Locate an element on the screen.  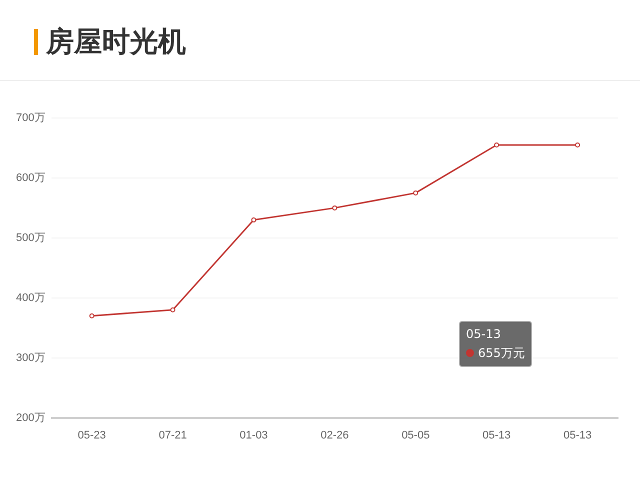
y-tick-label: 200万 is located at coordinates (31, 418).